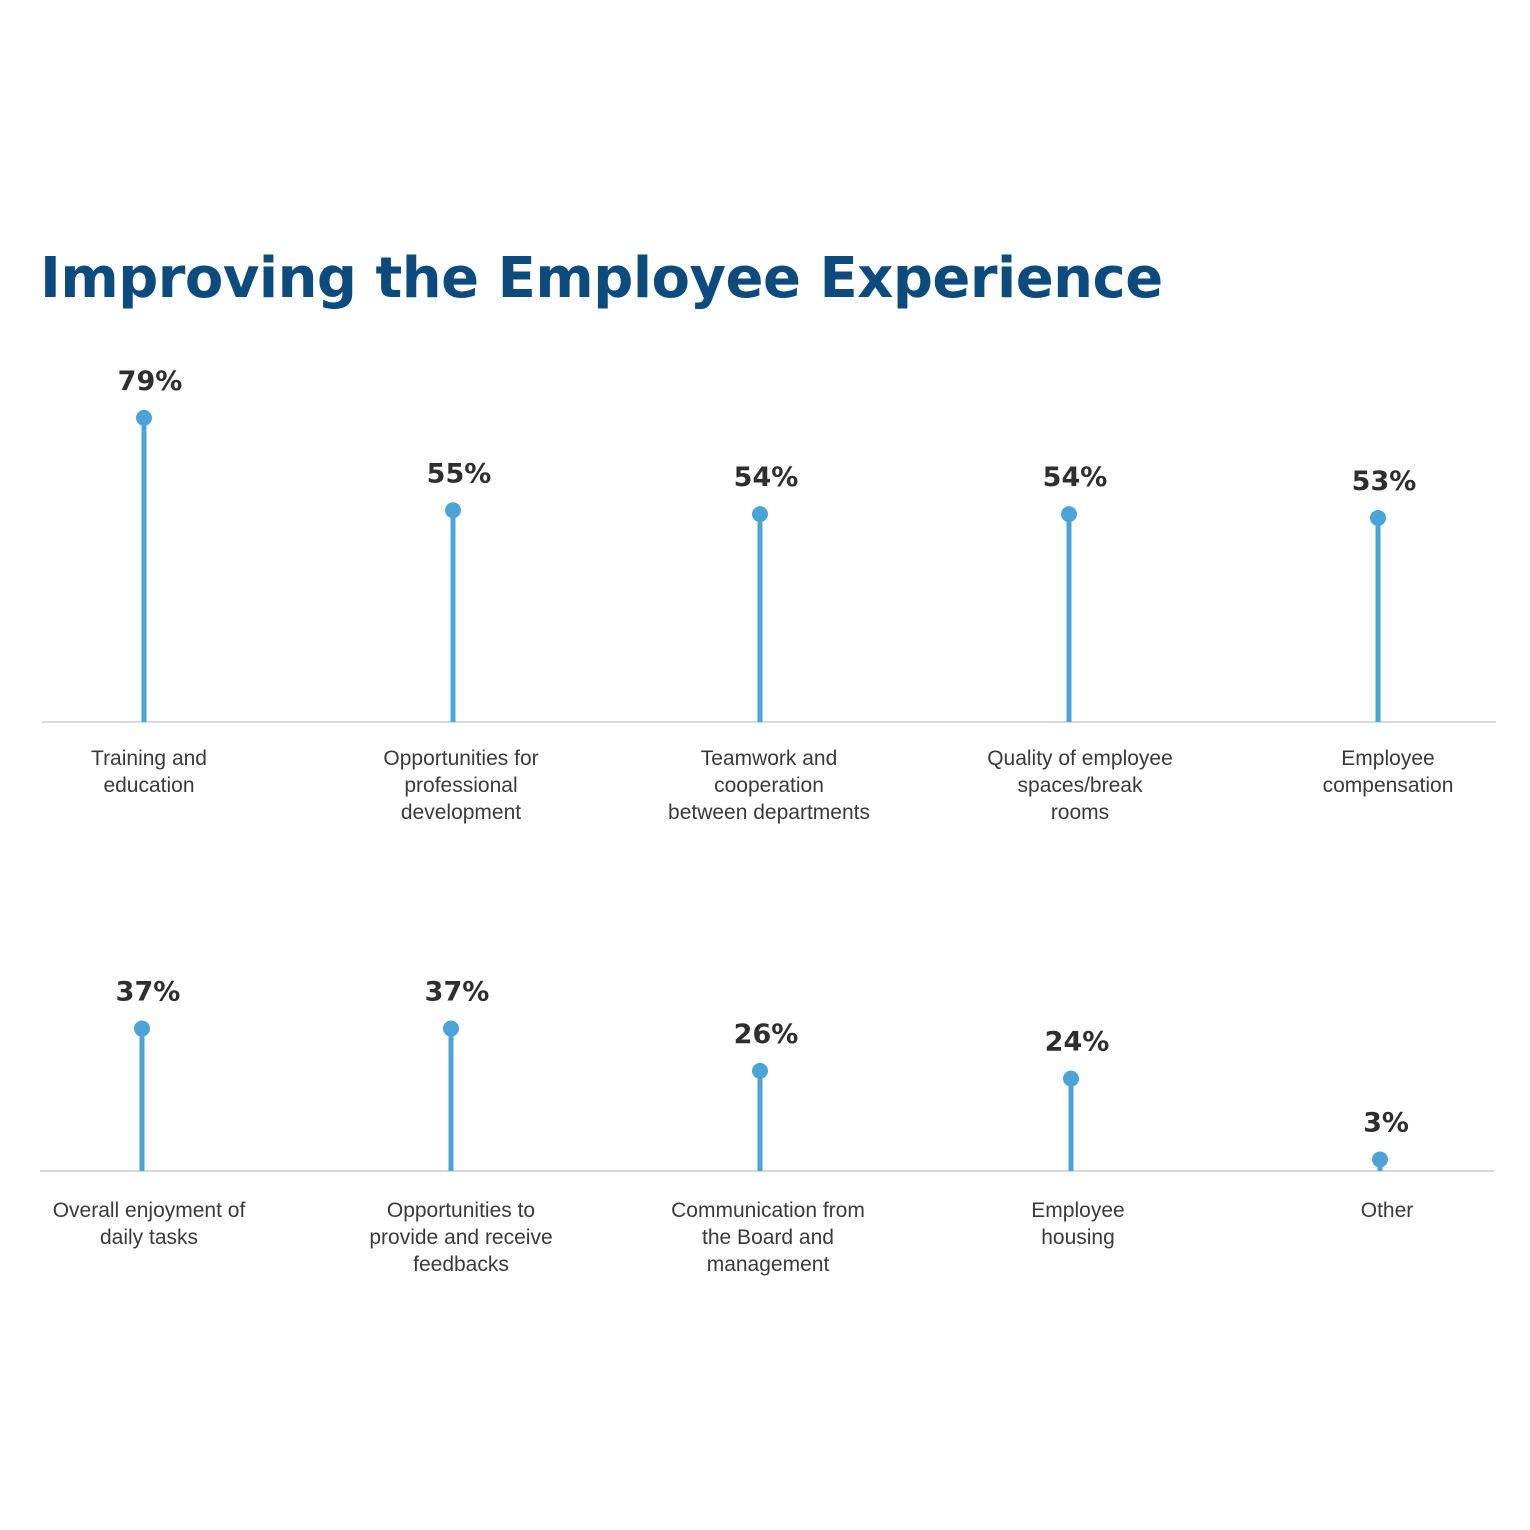  I want to click on category-label-line: Quality of employee, so click(1080, 758).